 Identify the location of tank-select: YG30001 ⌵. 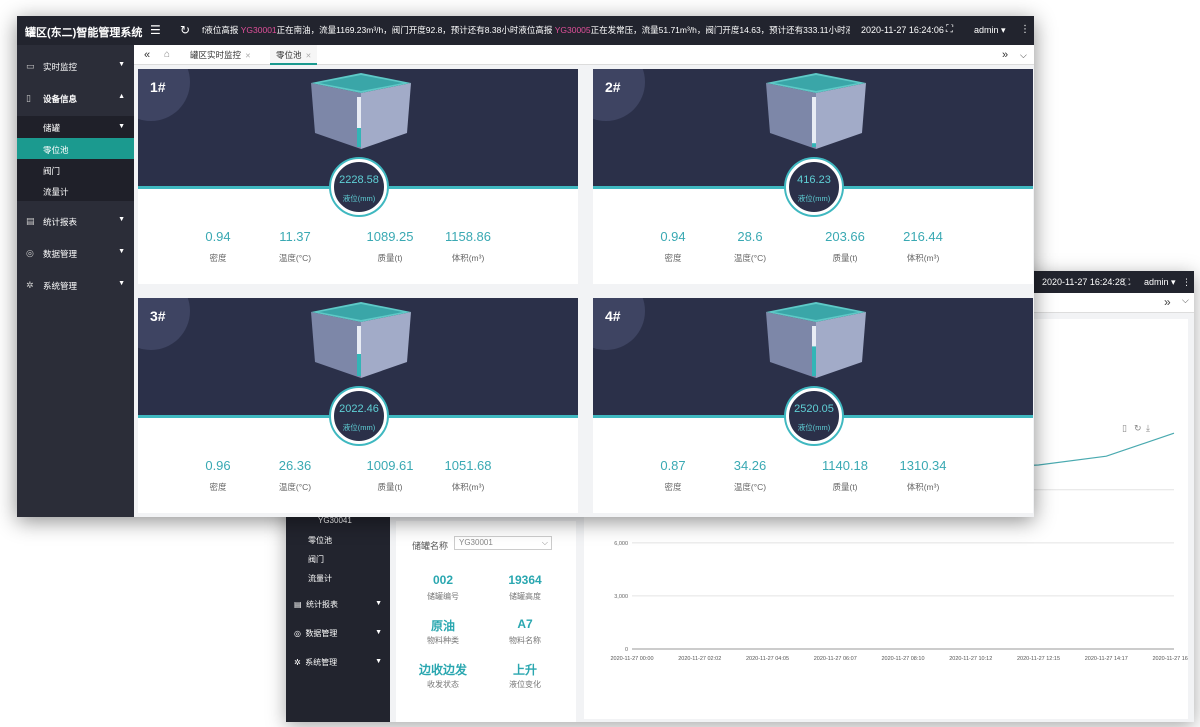
(503, 543).